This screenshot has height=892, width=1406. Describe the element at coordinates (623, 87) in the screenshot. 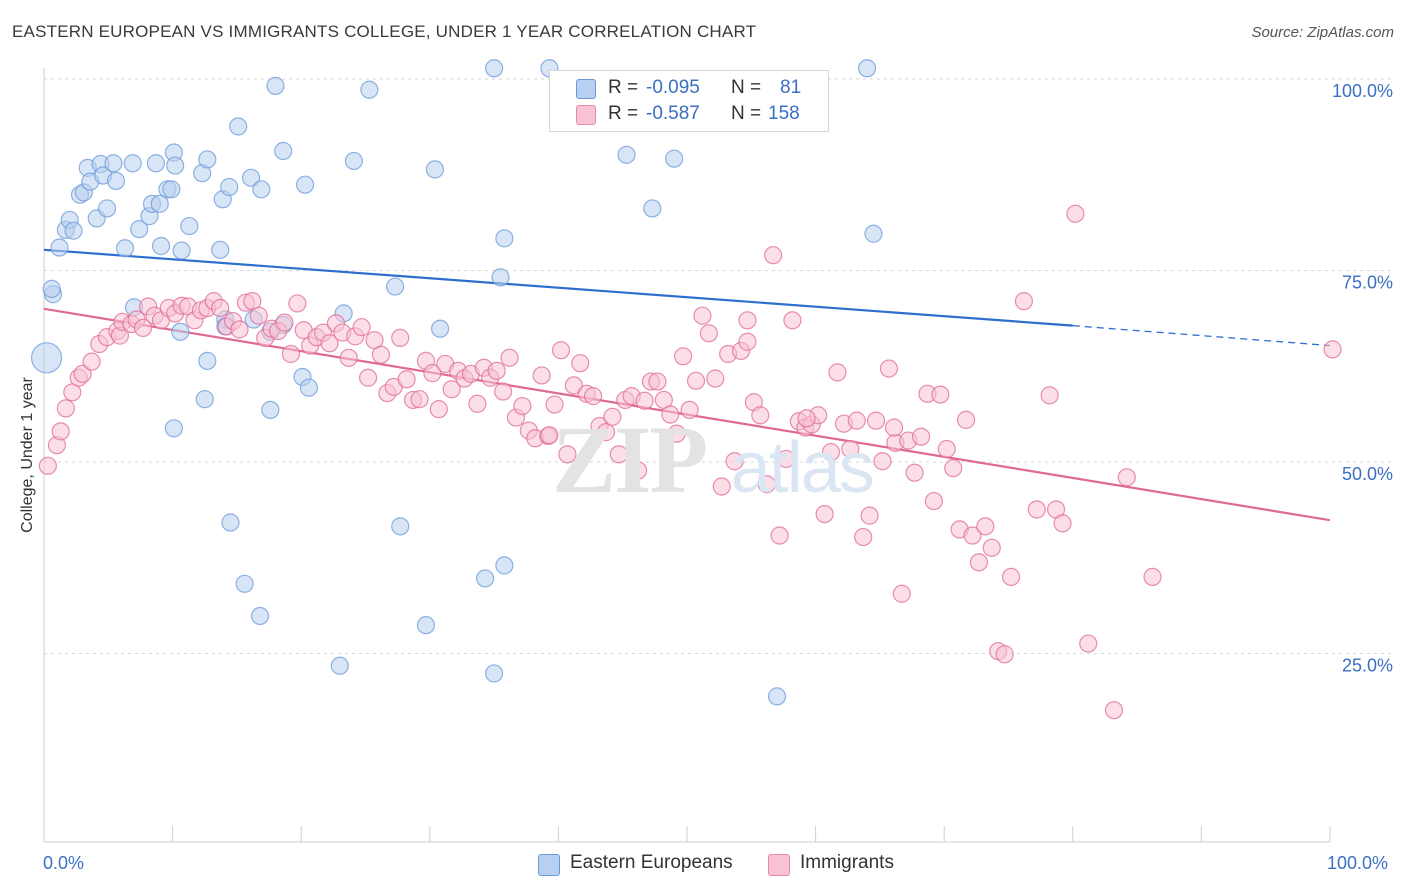

I see `legend-r-label: R =` at that location.